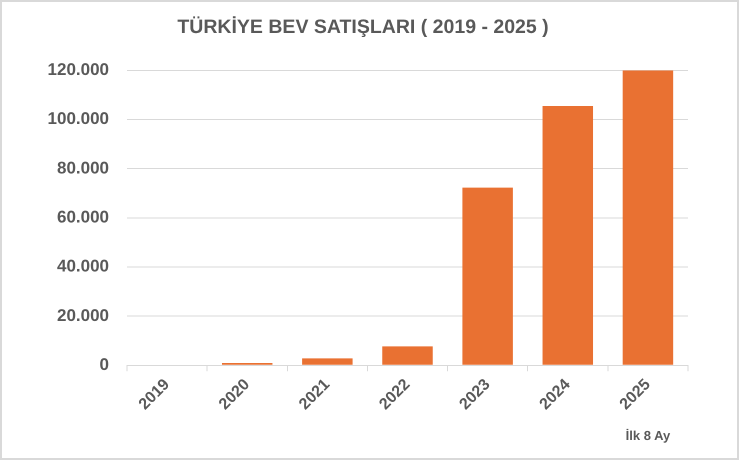 This screenshot has height=460, width=739. Describe the element at coordinates (83, 168) in the screenshot. I see `y-tick-label: 80.000` at that location.